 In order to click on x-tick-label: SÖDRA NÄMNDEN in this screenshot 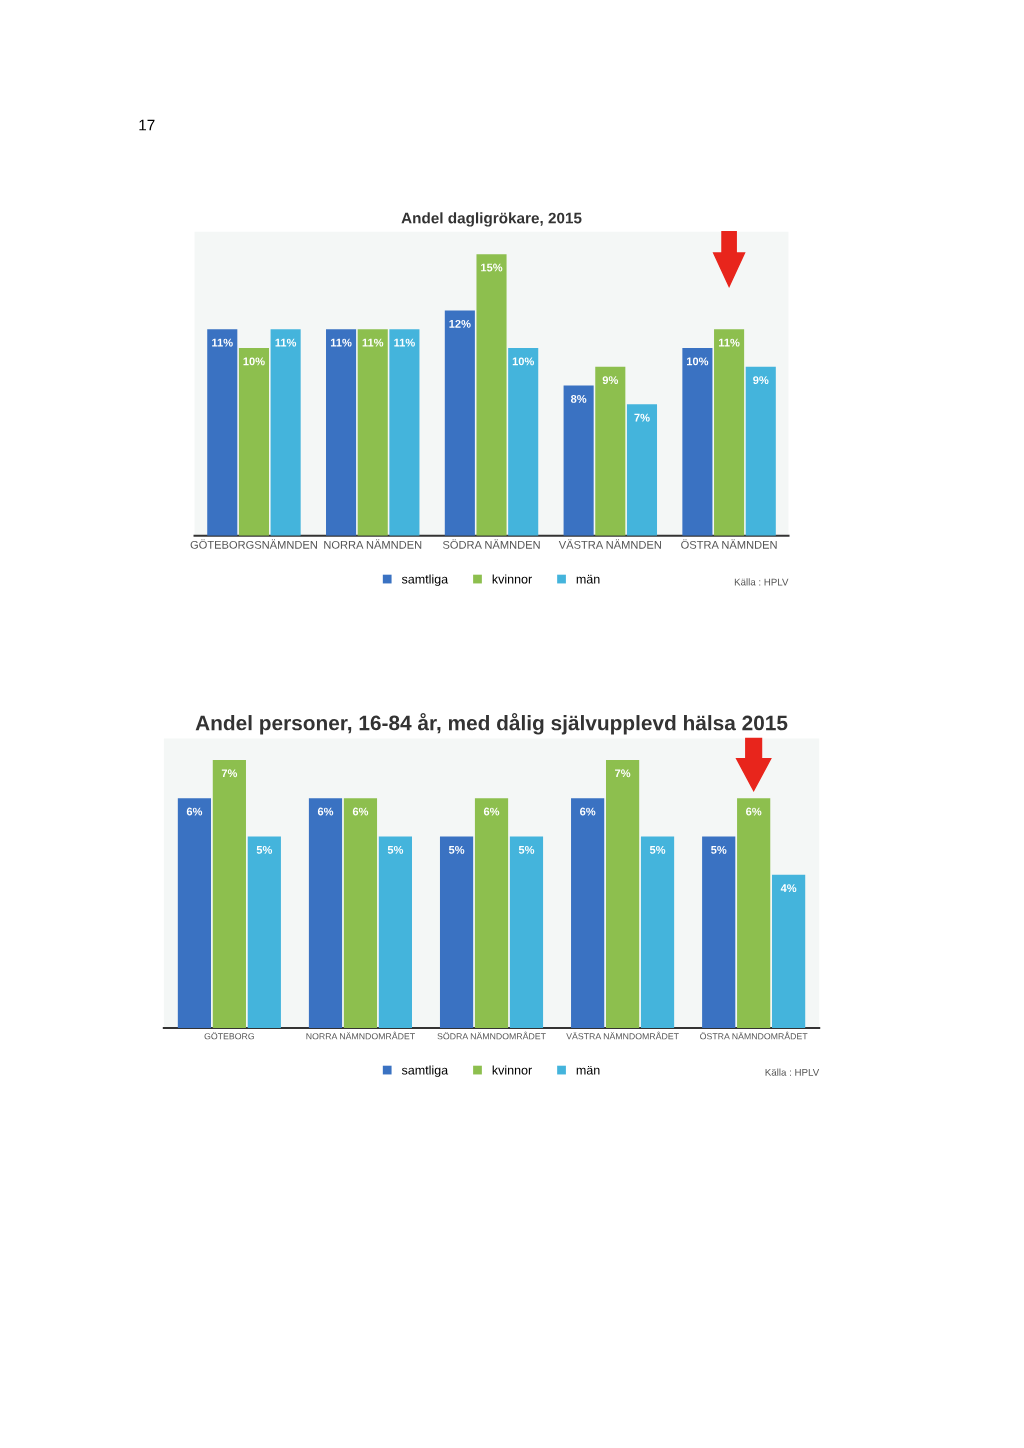, I will do `click(491, 544)`.